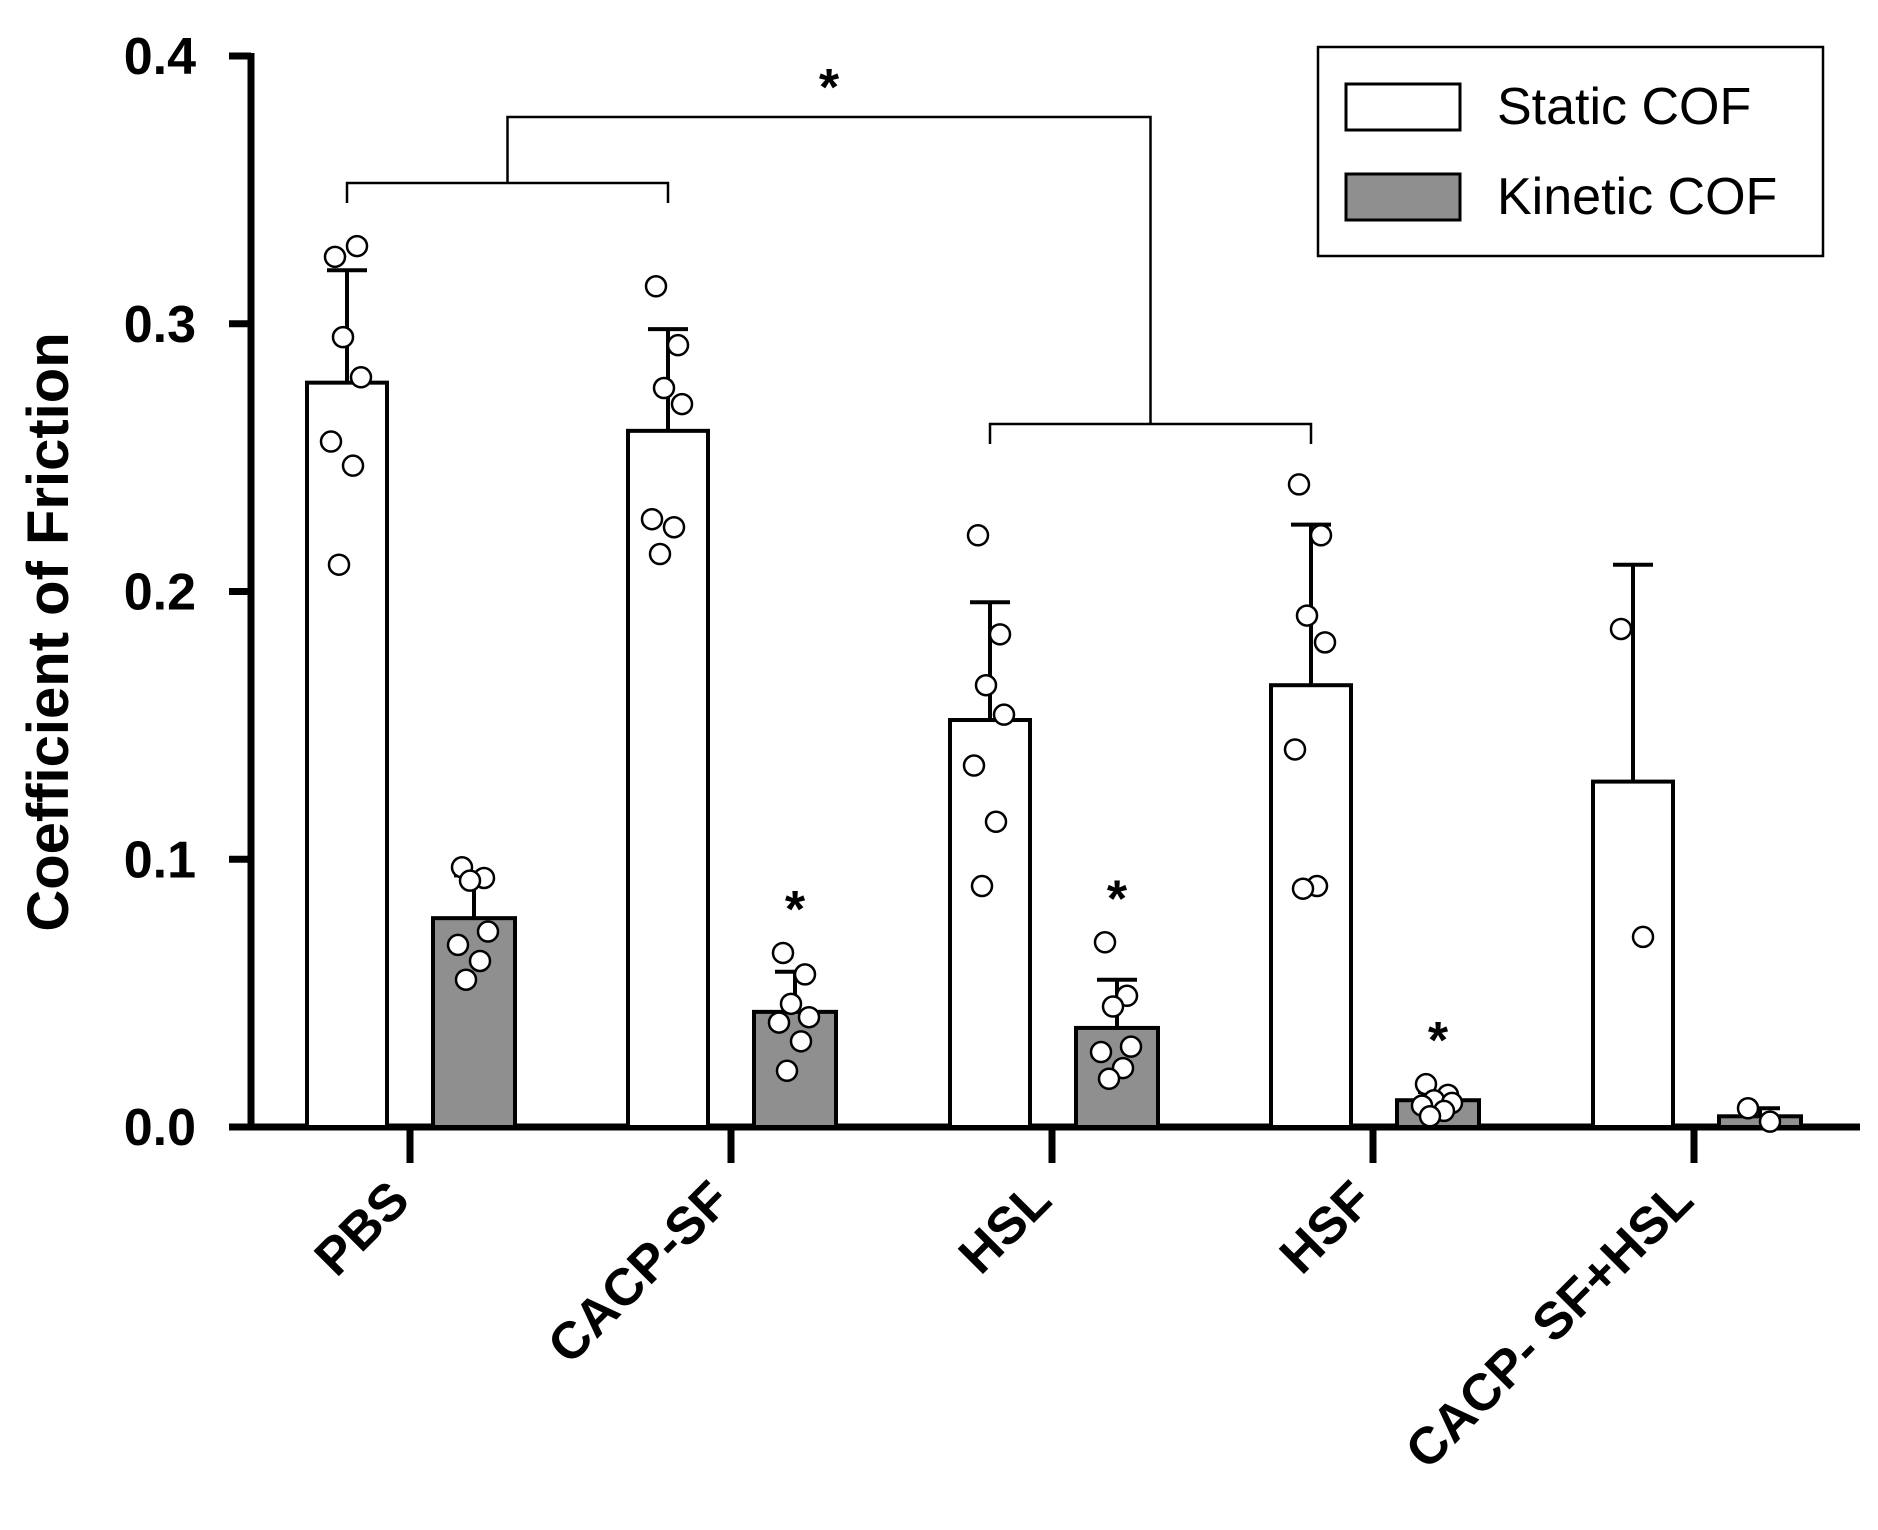 The width and height of the screenshot is (1878, 1530). Describe the element at coordinates (1117, 994) in the screenshot. I see `series-kinetic: * * *` at that location.